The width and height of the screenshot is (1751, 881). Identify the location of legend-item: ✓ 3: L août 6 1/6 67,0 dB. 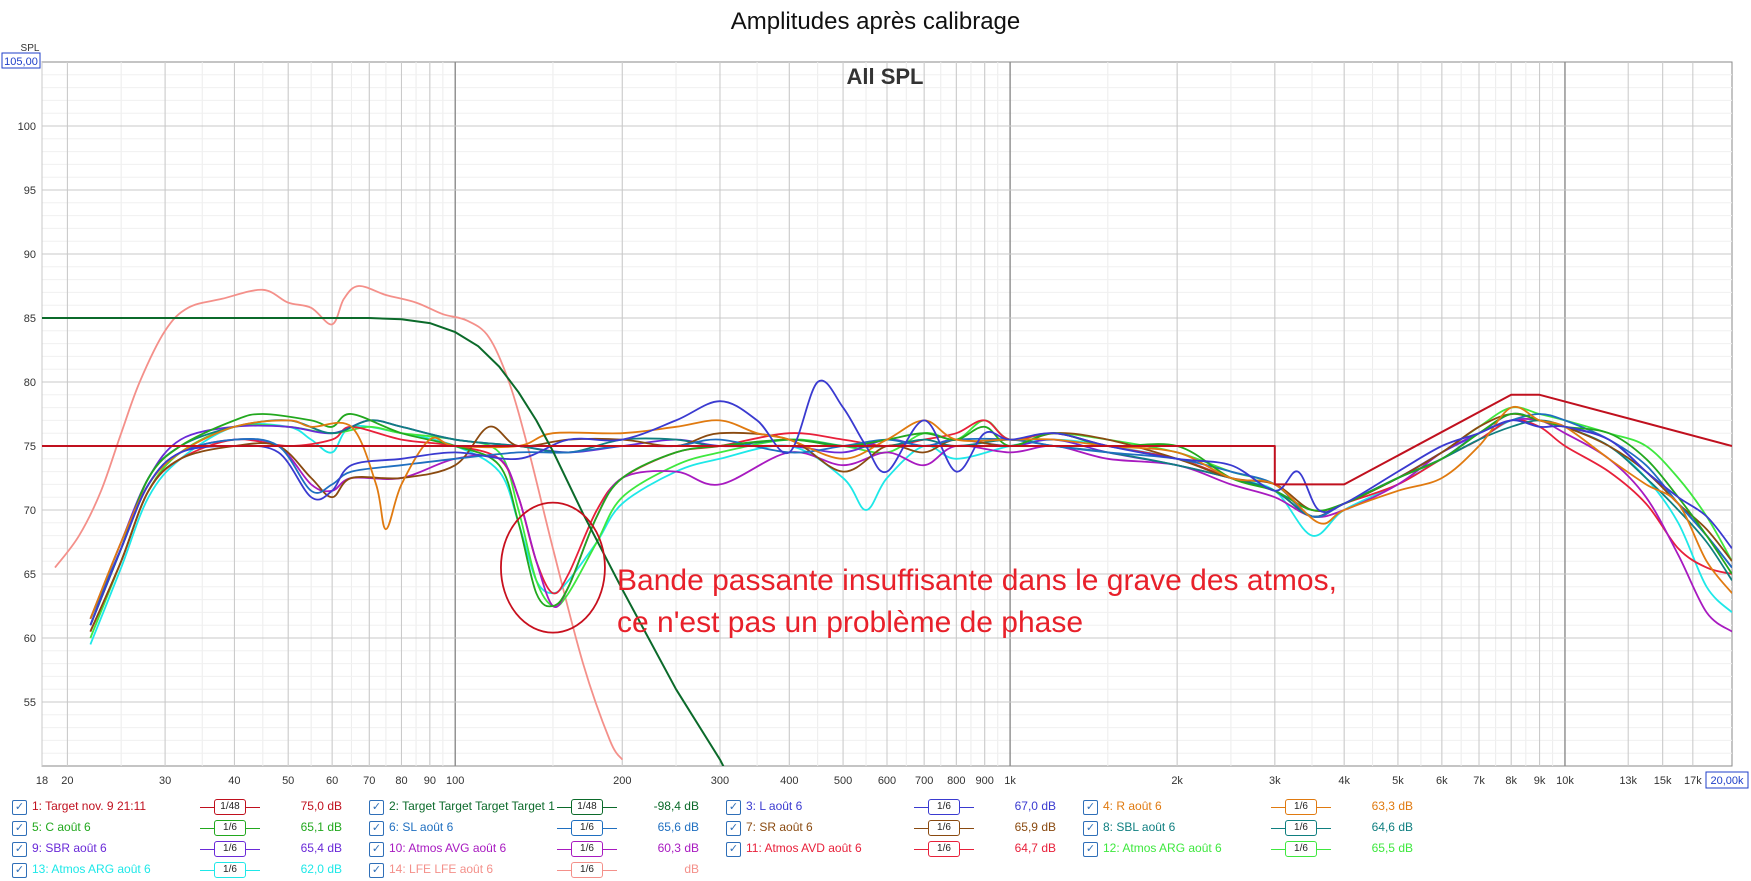
(896, 808).